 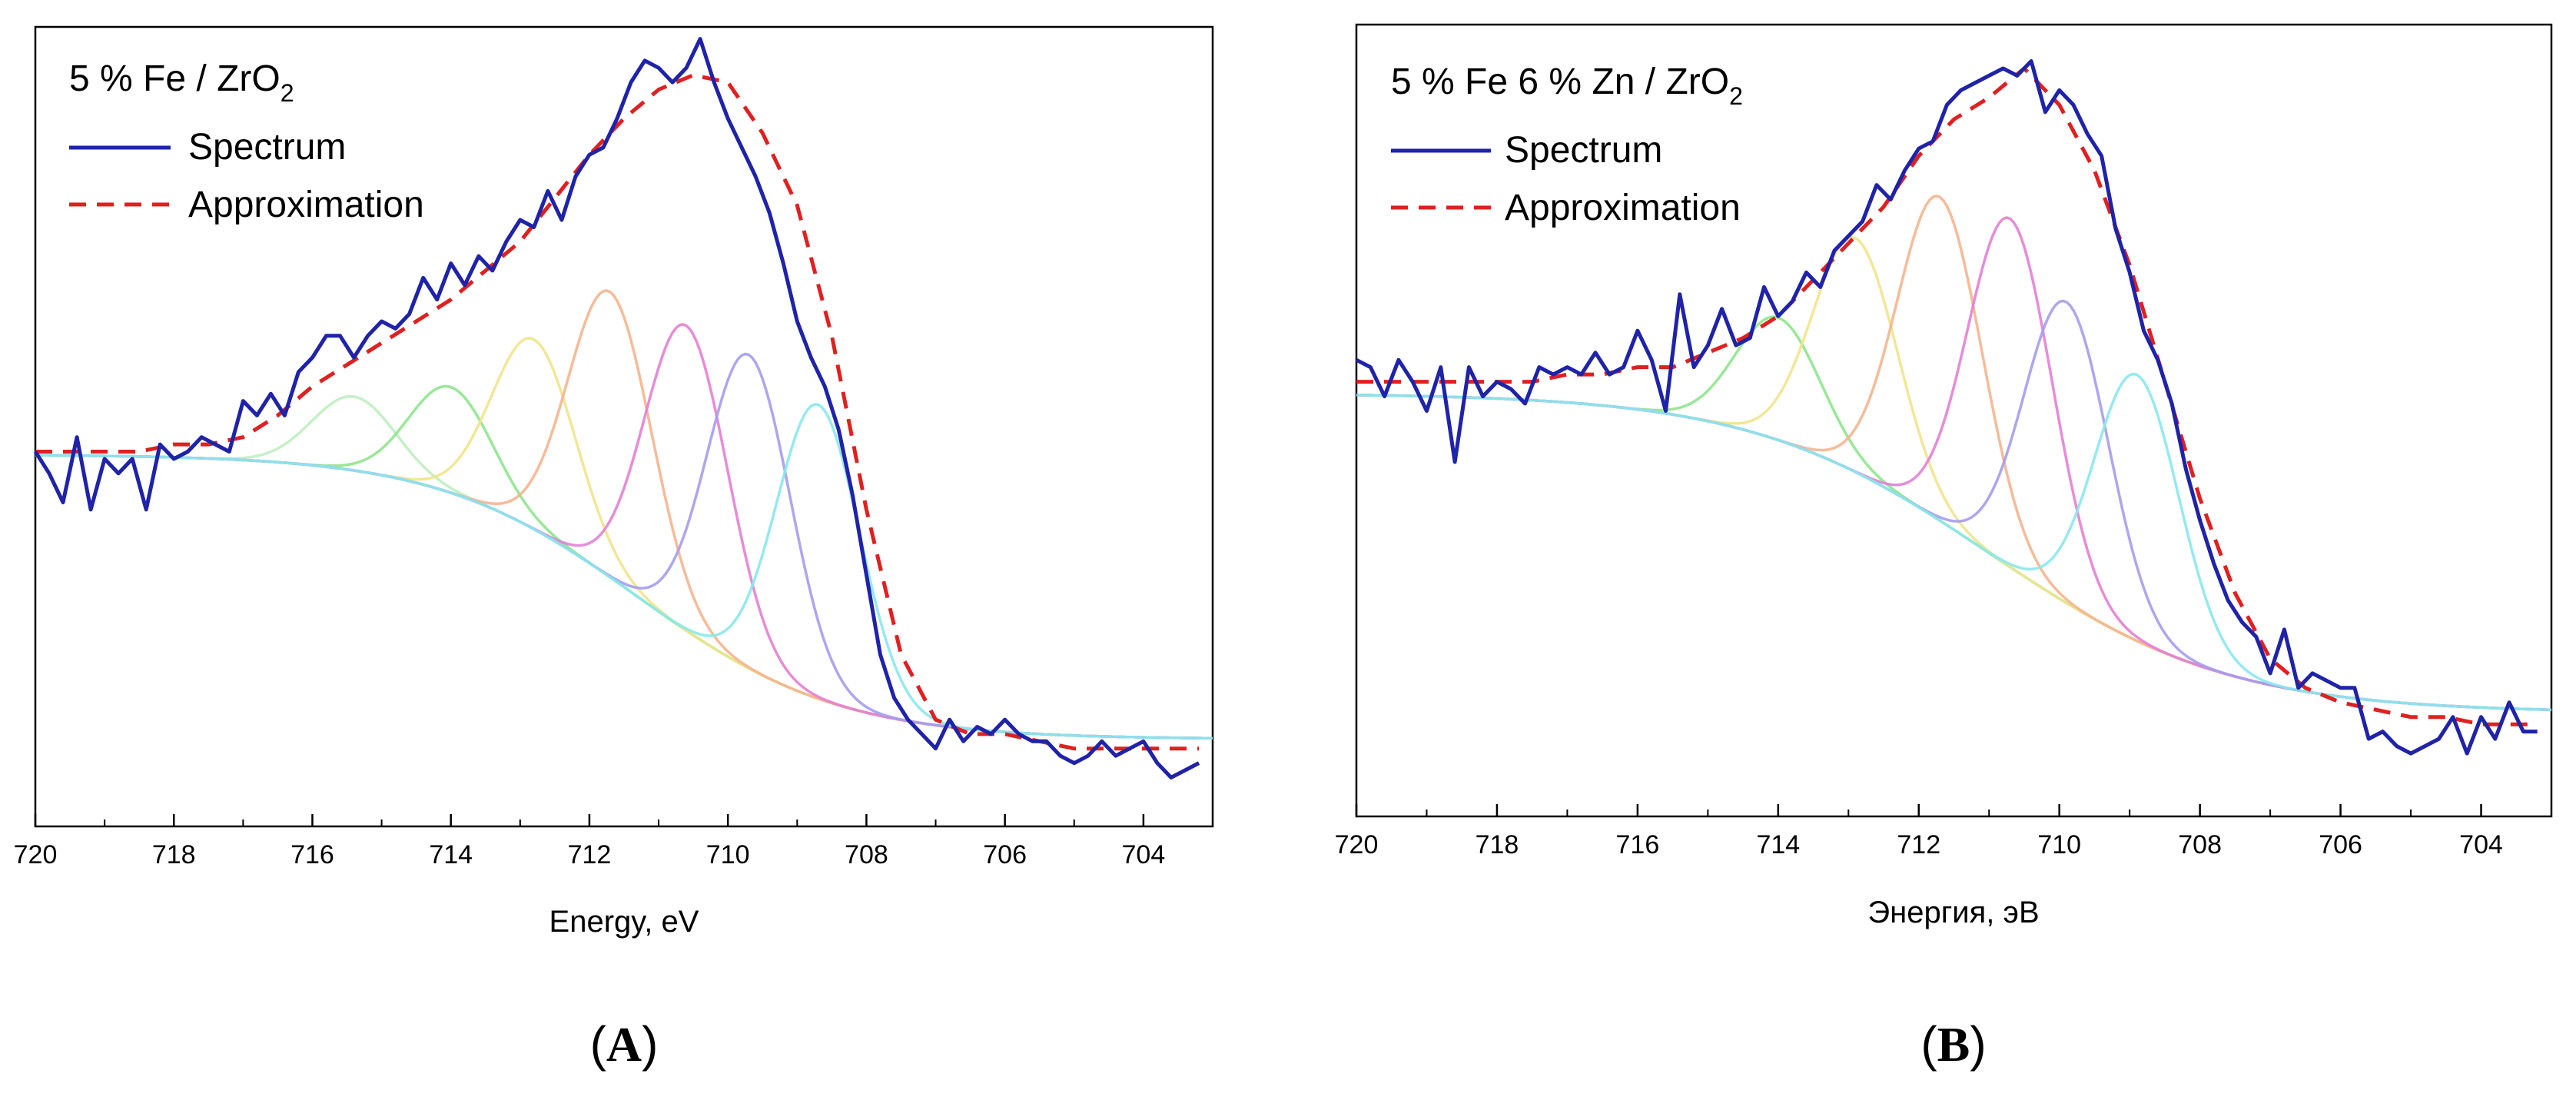 What do you see at coordinates (866, 854) in the screenshot?
I see `x-tick-label-a: 708` at bounding box center [866, 854].